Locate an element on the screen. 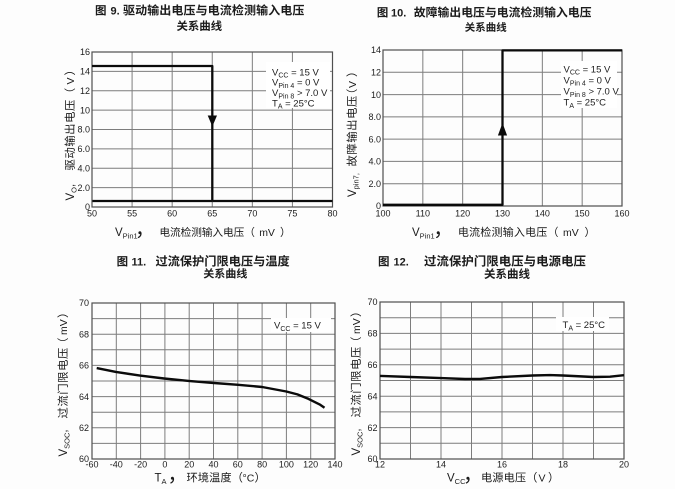 This screenshot has height=489, width=675. svg-text: 12. is located at coordinates (401, 263).